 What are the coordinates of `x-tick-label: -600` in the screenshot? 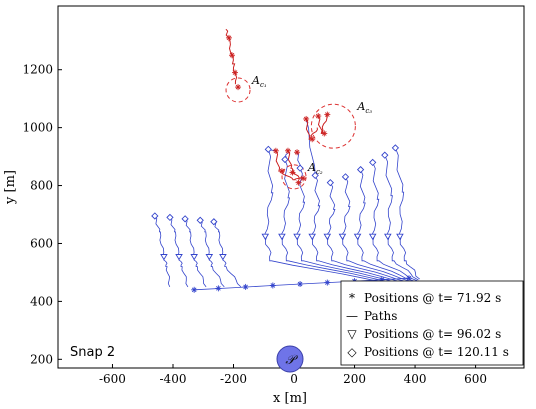 It's located at (112, 379).